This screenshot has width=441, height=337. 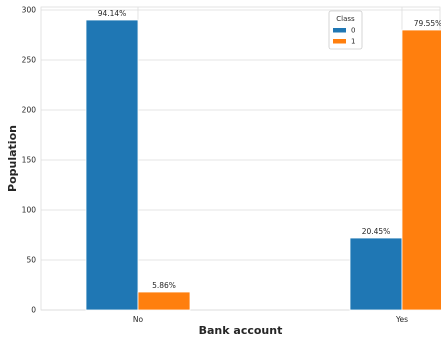 What do you see at coordinates (345, 19) in the screenshot?
I see `legend-title: Class` at bounding box center [345, 19].